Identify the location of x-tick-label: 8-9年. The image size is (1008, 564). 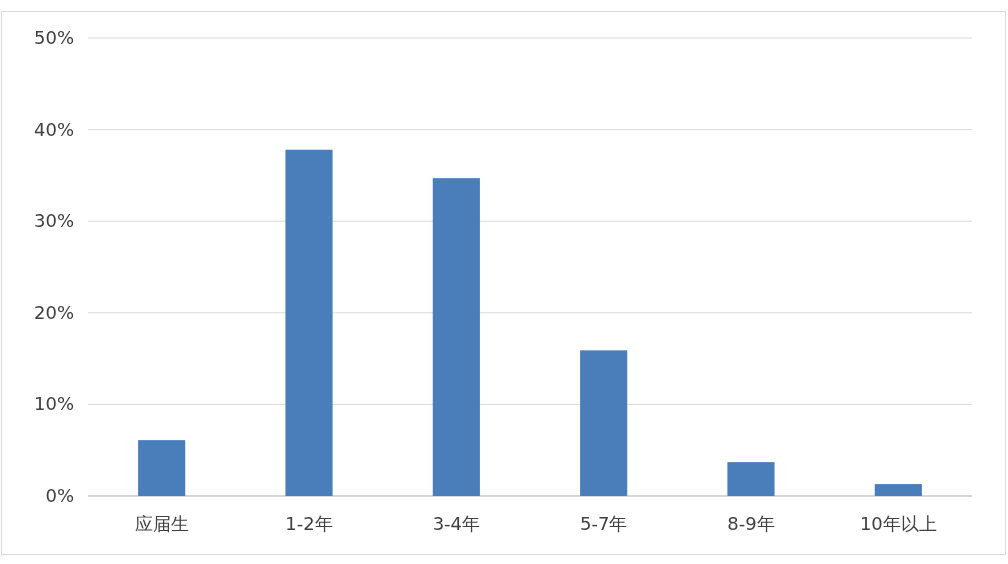
(751, 523).